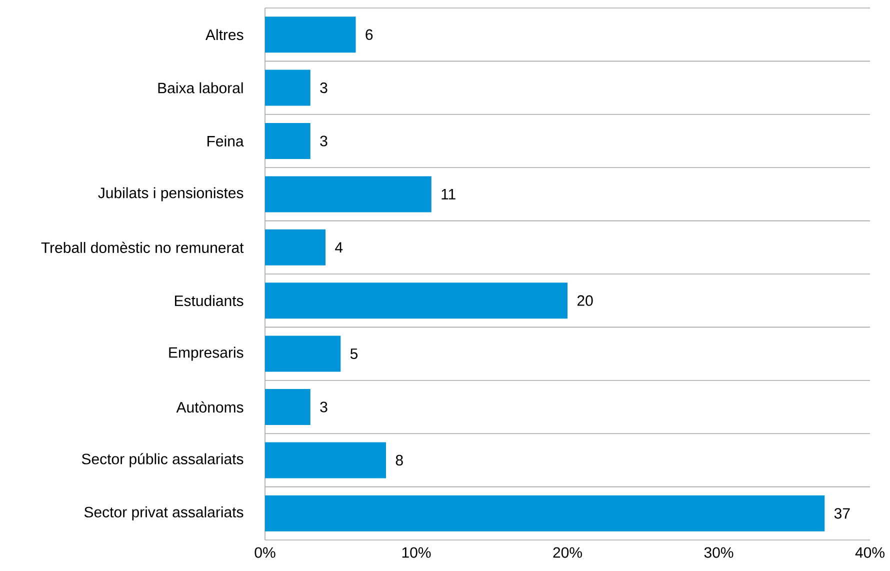 The width and height of the screenshot is (890, 571). What do you see at coordinates (399, 460) in the screenshot?
I see `data-label: 8` at bounding box center [399, 460].